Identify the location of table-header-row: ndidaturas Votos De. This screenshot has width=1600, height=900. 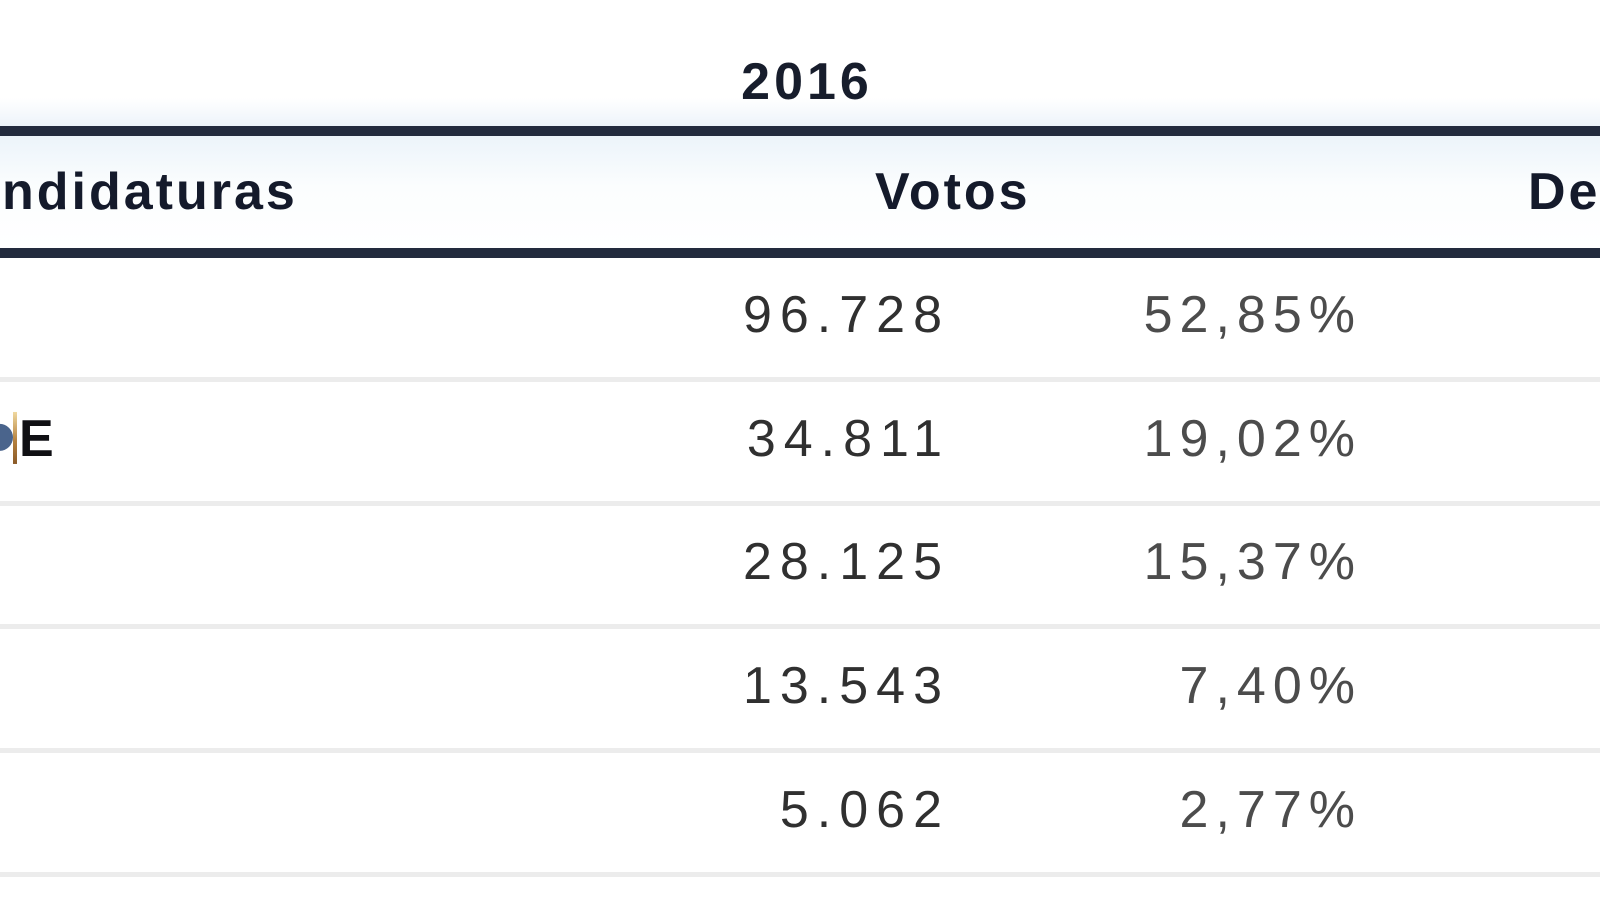
(800, 192).